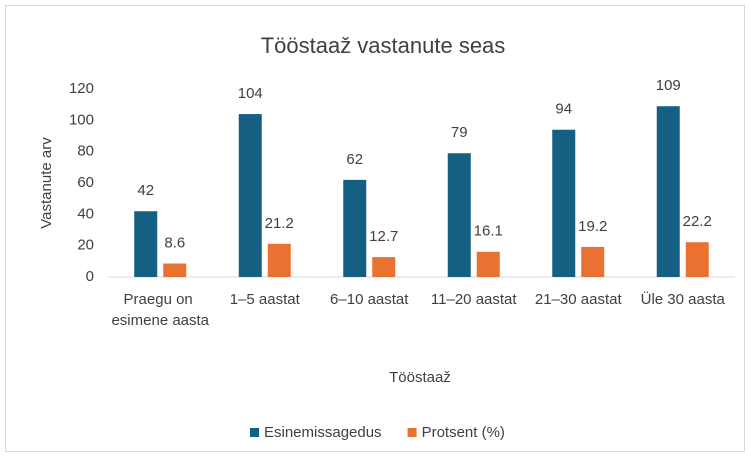 Image resolution: width=751 pixels, height=457 pixels. I want to click on data-label: 12.7, so click(383, 236).